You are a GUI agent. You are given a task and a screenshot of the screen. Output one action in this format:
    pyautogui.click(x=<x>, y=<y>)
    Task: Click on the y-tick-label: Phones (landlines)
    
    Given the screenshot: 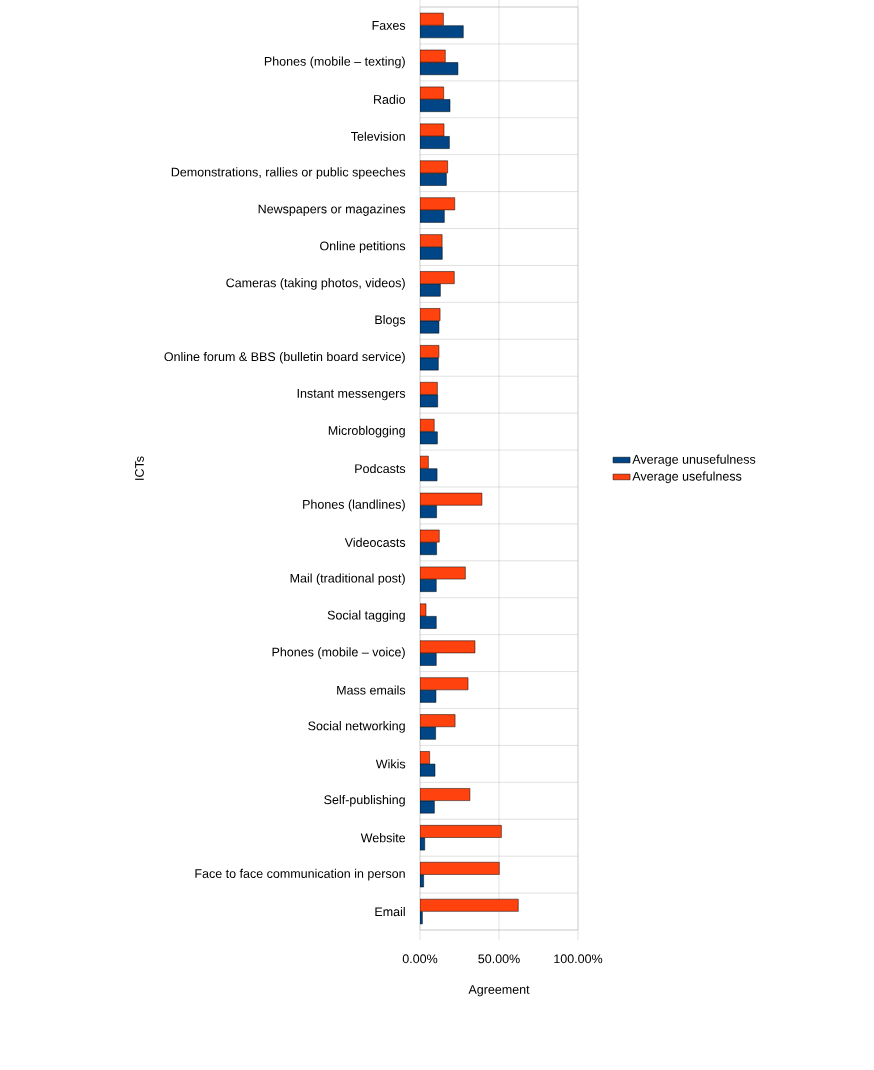 What is the action you would take?
    pyautogui.click(x=354, y=505)
    